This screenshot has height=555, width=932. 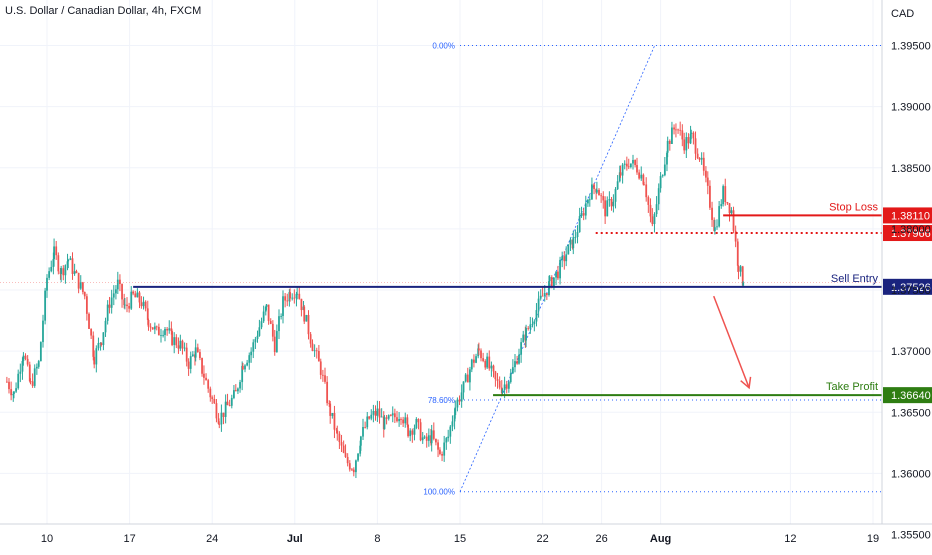 I want to click on y-tick-label: 1.37500, so click(x=911, y=291).